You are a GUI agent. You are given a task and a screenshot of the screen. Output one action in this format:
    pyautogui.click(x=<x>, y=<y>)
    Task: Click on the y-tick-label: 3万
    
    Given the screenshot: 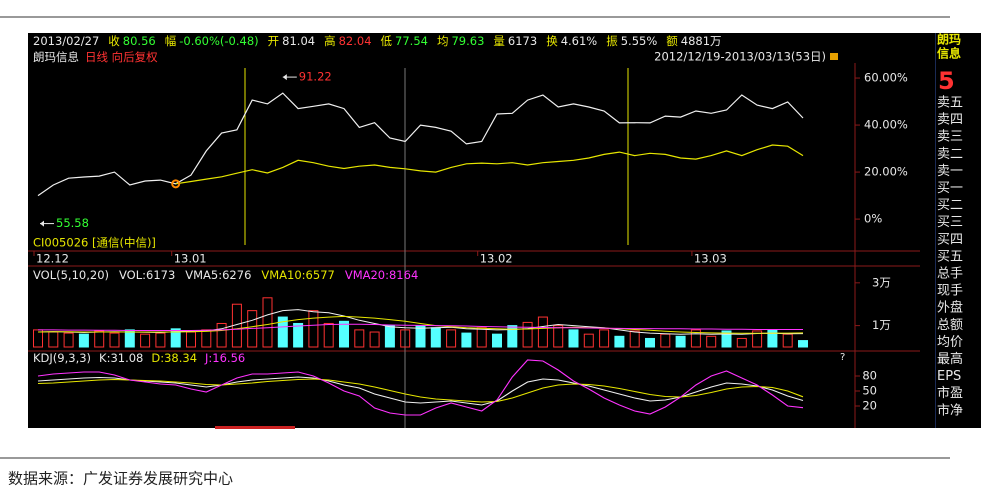 What is the action you would take?
    pyautogui.click(x=881, y=282)
    